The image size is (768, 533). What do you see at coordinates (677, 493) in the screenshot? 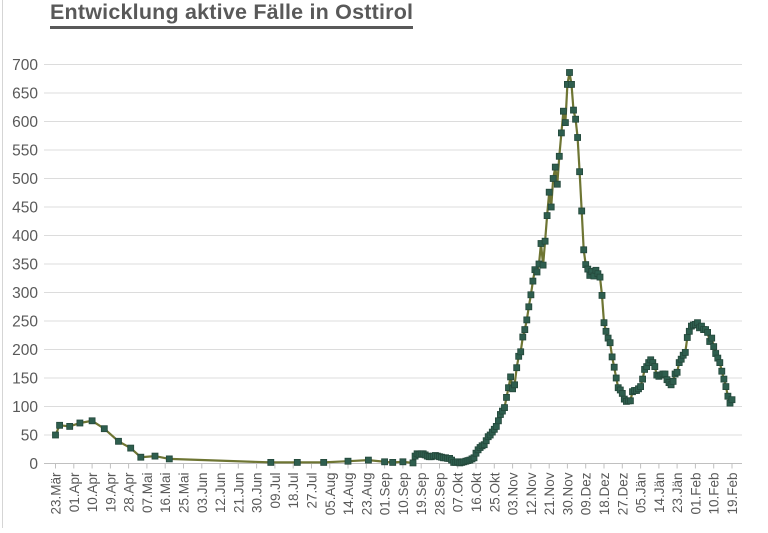
I see `x-tick-label: 23.Jän` at bounding box center [677, 493].